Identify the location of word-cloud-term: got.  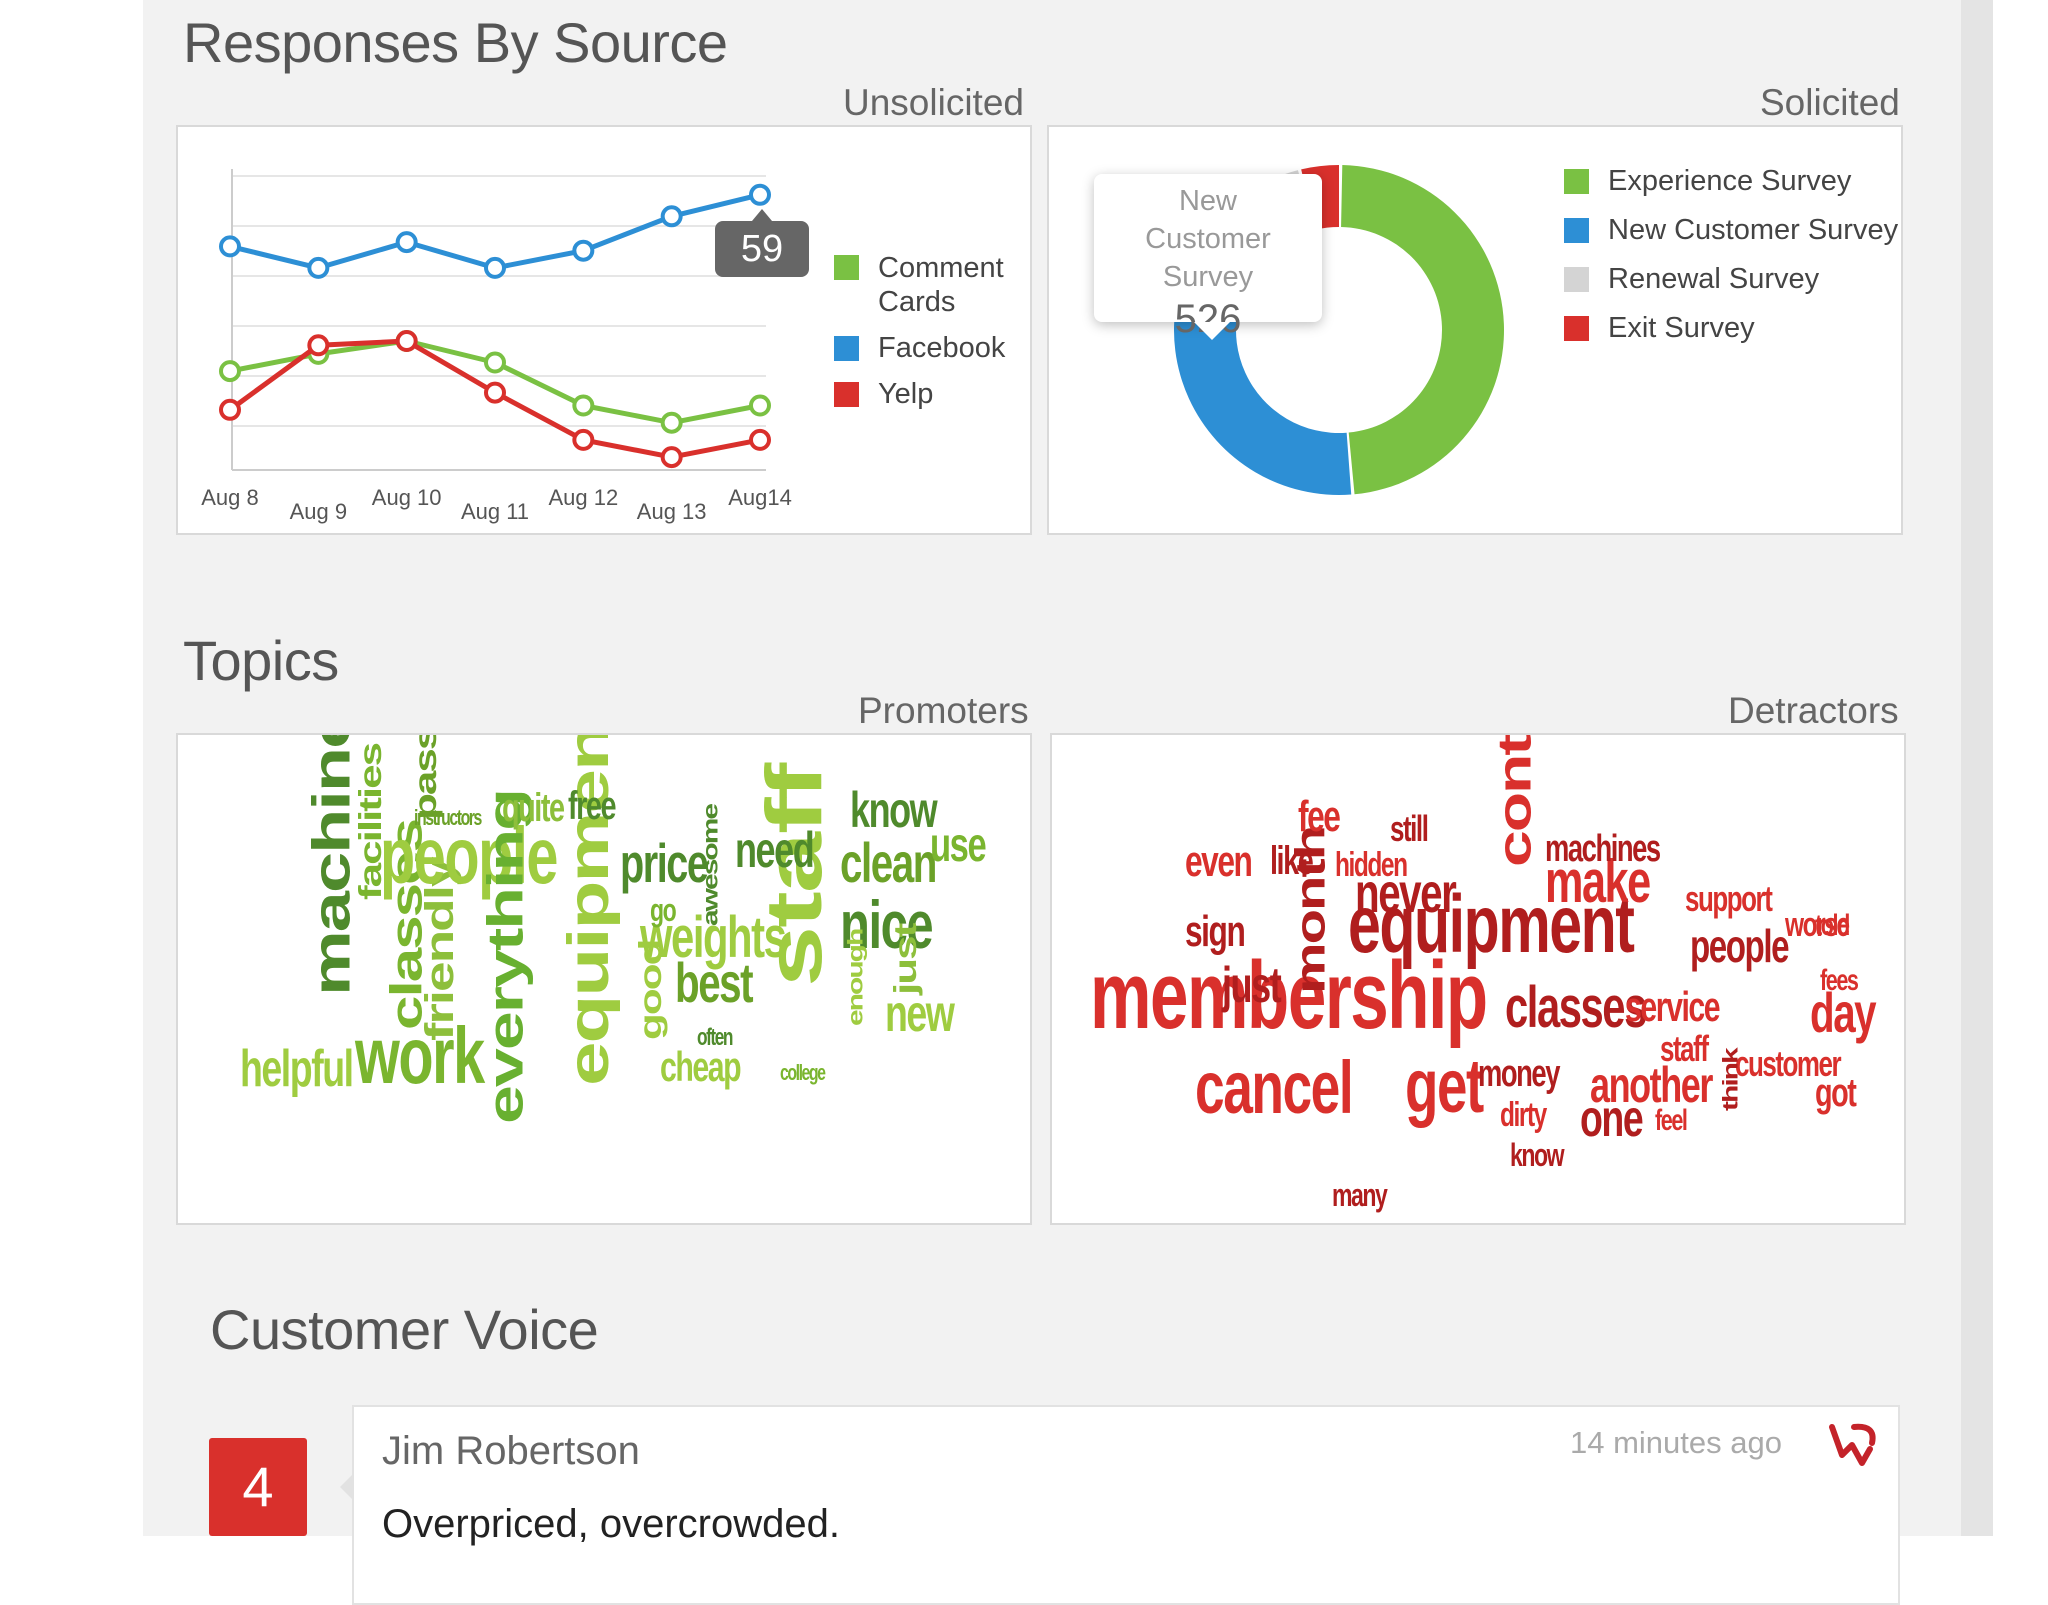
(1836, 1093).